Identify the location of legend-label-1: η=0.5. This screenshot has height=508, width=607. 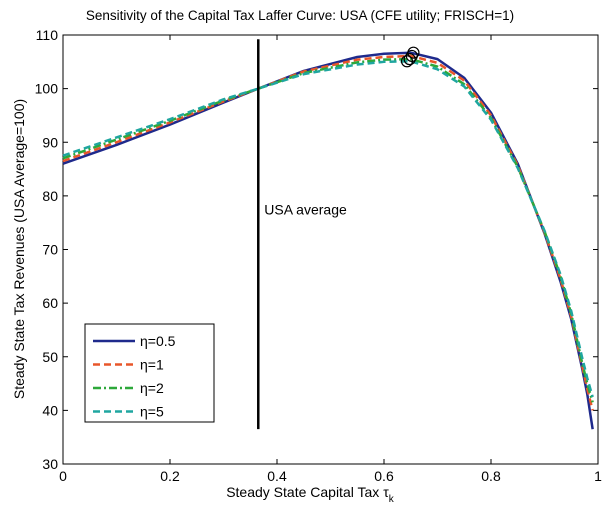
(158, 341).